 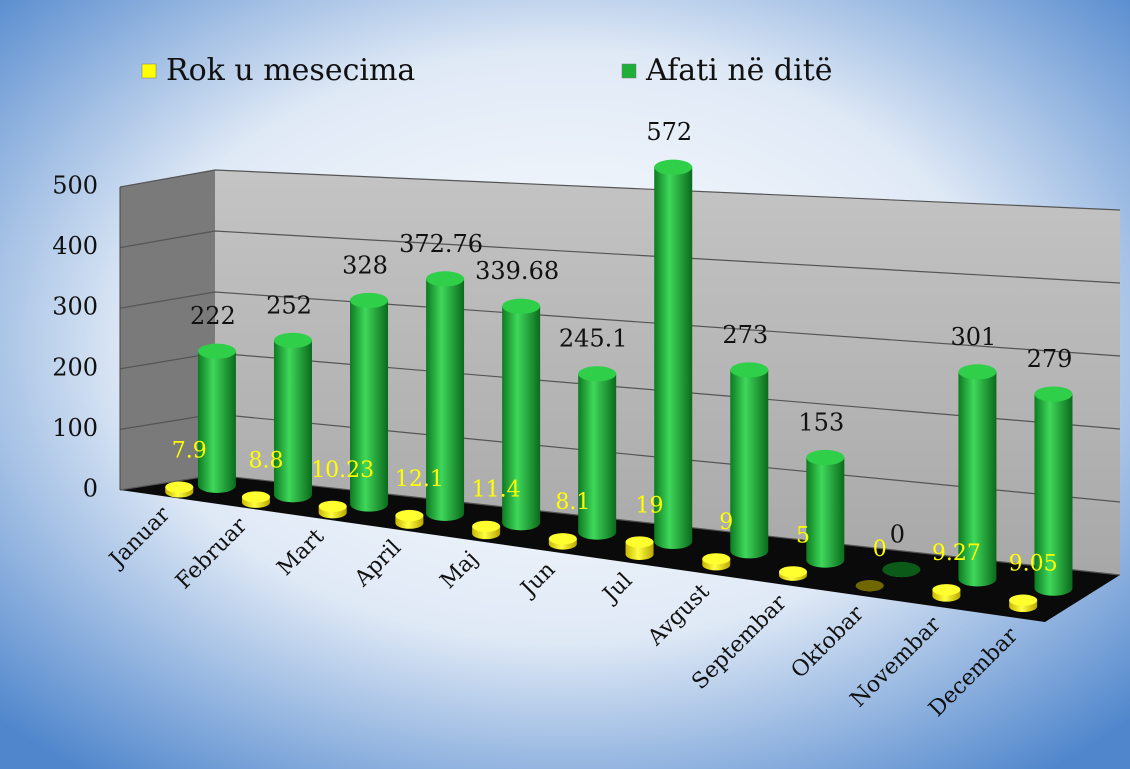 I want to click on data-label: 7.9, so click(x=189, y=451).